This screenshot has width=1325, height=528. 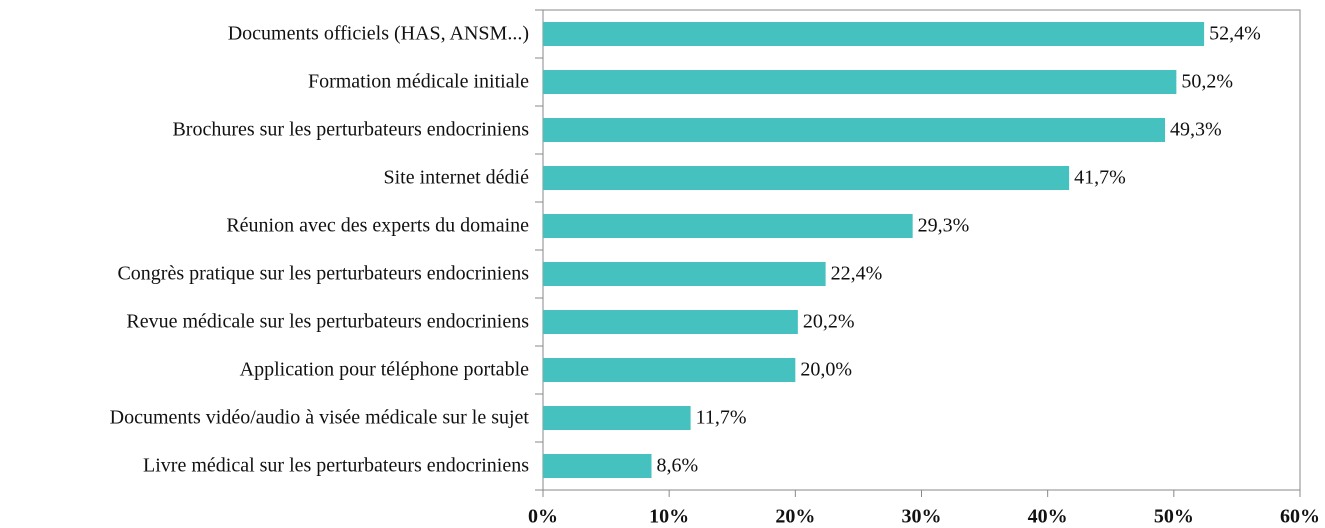 I want to click on value-label: 50,2%, so click(x=1207, y=82).